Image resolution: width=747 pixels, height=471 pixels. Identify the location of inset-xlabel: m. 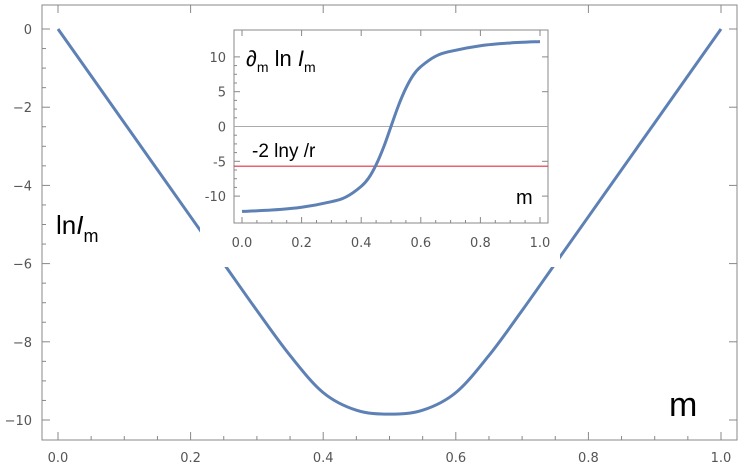
(524, 198).